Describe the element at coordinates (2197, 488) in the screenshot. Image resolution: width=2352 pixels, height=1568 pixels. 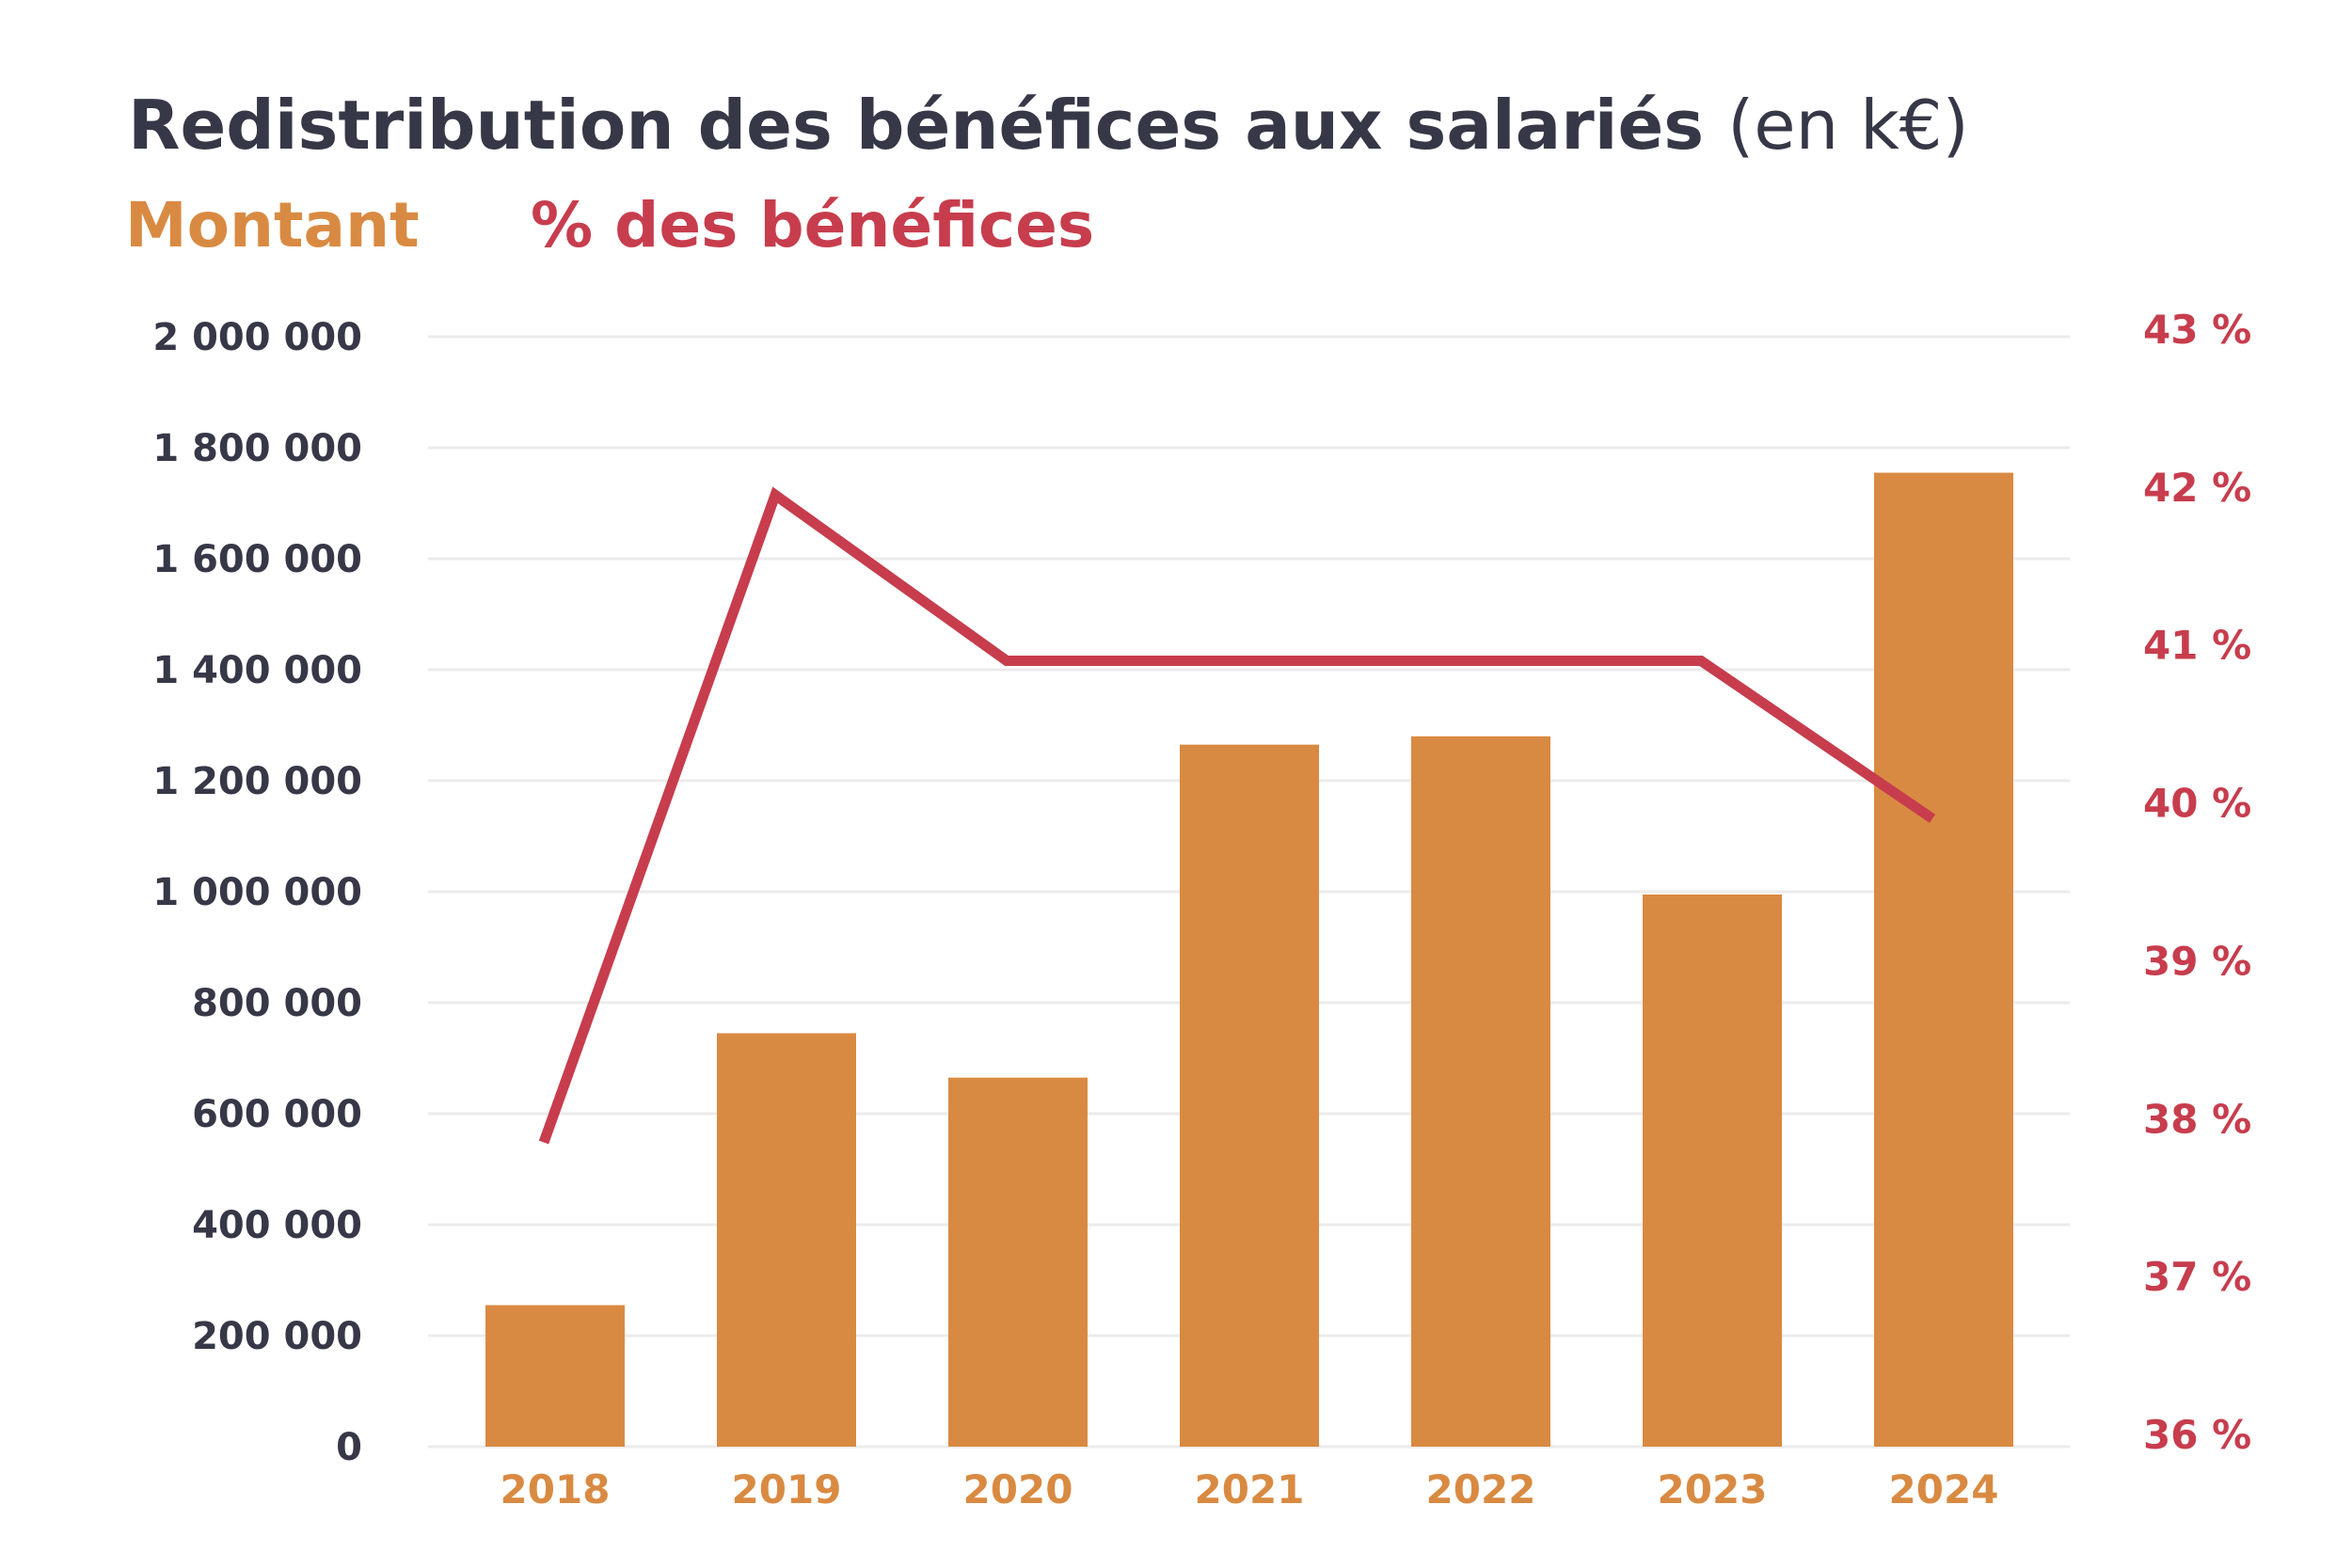
I see `y-right-tick-label: 42 %` at that location.